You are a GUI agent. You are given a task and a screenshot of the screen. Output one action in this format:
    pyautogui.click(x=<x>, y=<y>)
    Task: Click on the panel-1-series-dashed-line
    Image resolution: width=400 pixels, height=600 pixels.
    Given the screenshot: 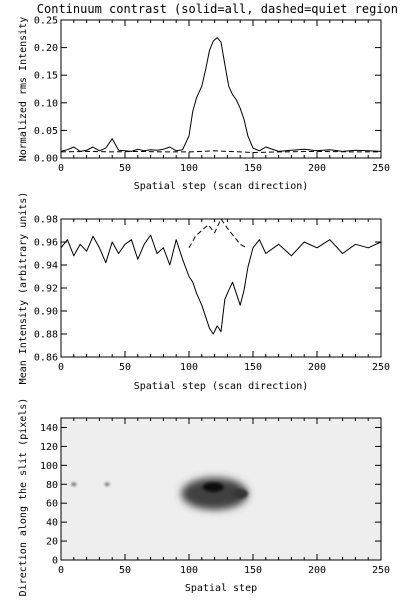 What is the action you would take?
    pyautogui.click(x=220, y=151)
    